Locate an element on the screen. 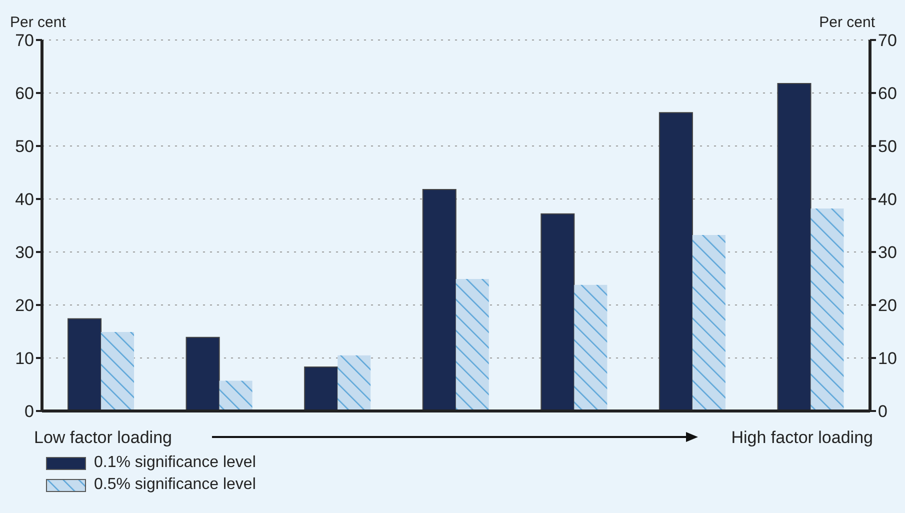  y-tick-label: 10 is located at coordinates (24, 358).